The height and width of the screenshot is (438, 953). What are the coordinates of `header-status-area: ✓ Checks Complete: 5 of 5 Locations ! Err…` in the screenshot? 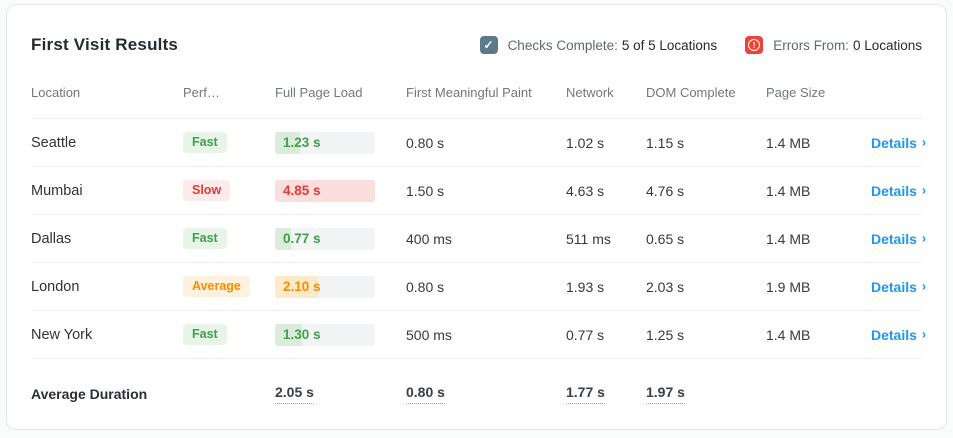 It's located at (700, 45).